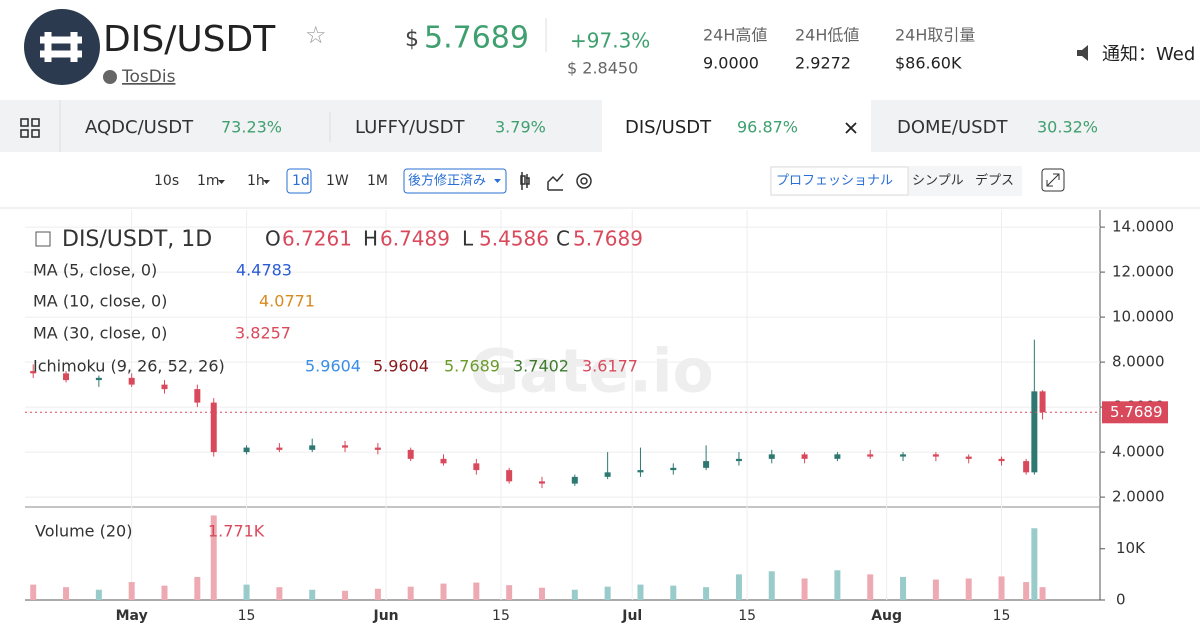  What do you see at coordinates (132, 616) in the screenshot?
I see `x-tick-label: May` at bounding box center [132, 616].